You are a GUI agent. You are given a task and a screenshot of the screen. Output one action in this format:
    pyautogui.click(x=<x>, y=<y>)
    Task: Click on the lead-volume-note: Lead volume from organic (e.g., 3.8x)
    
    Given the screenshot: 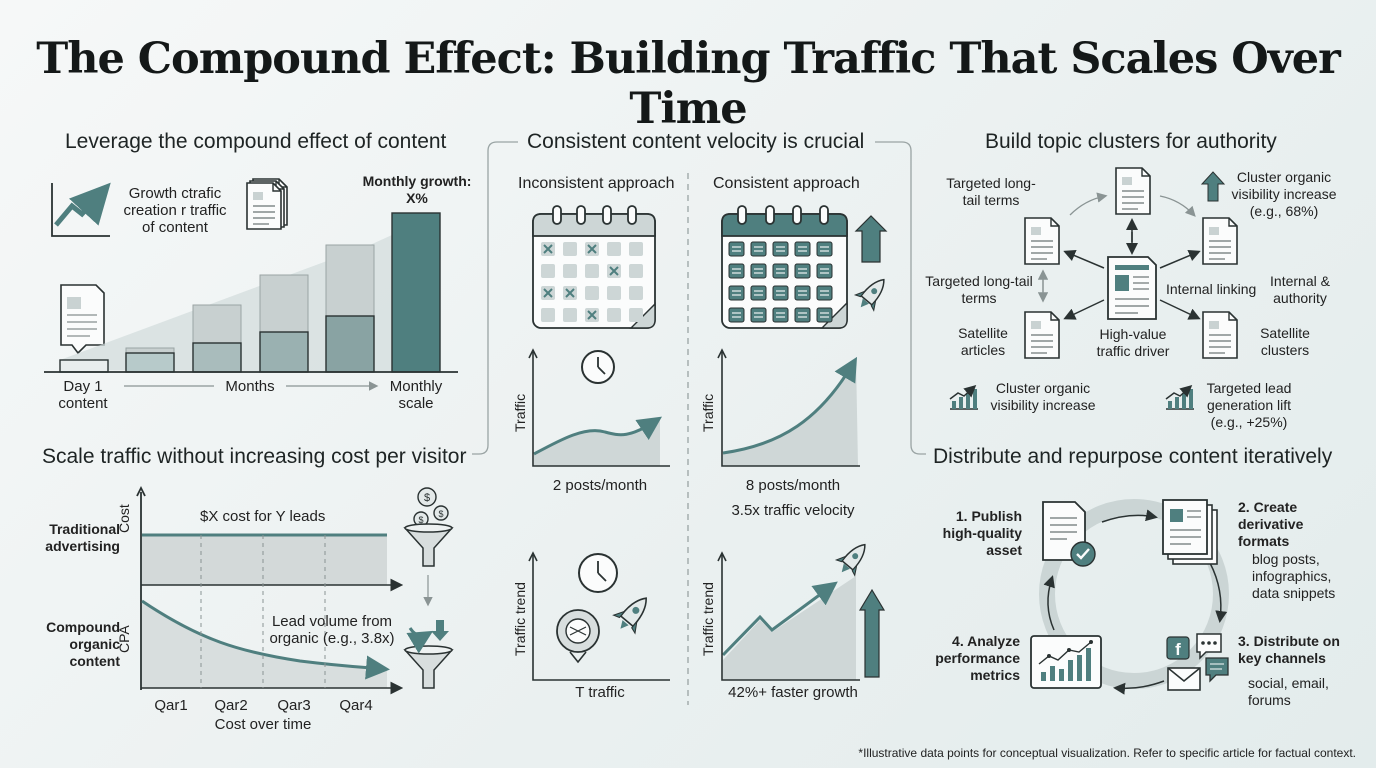 What is the action you would take?
    pyautogui.click(x=332, y=630)
    